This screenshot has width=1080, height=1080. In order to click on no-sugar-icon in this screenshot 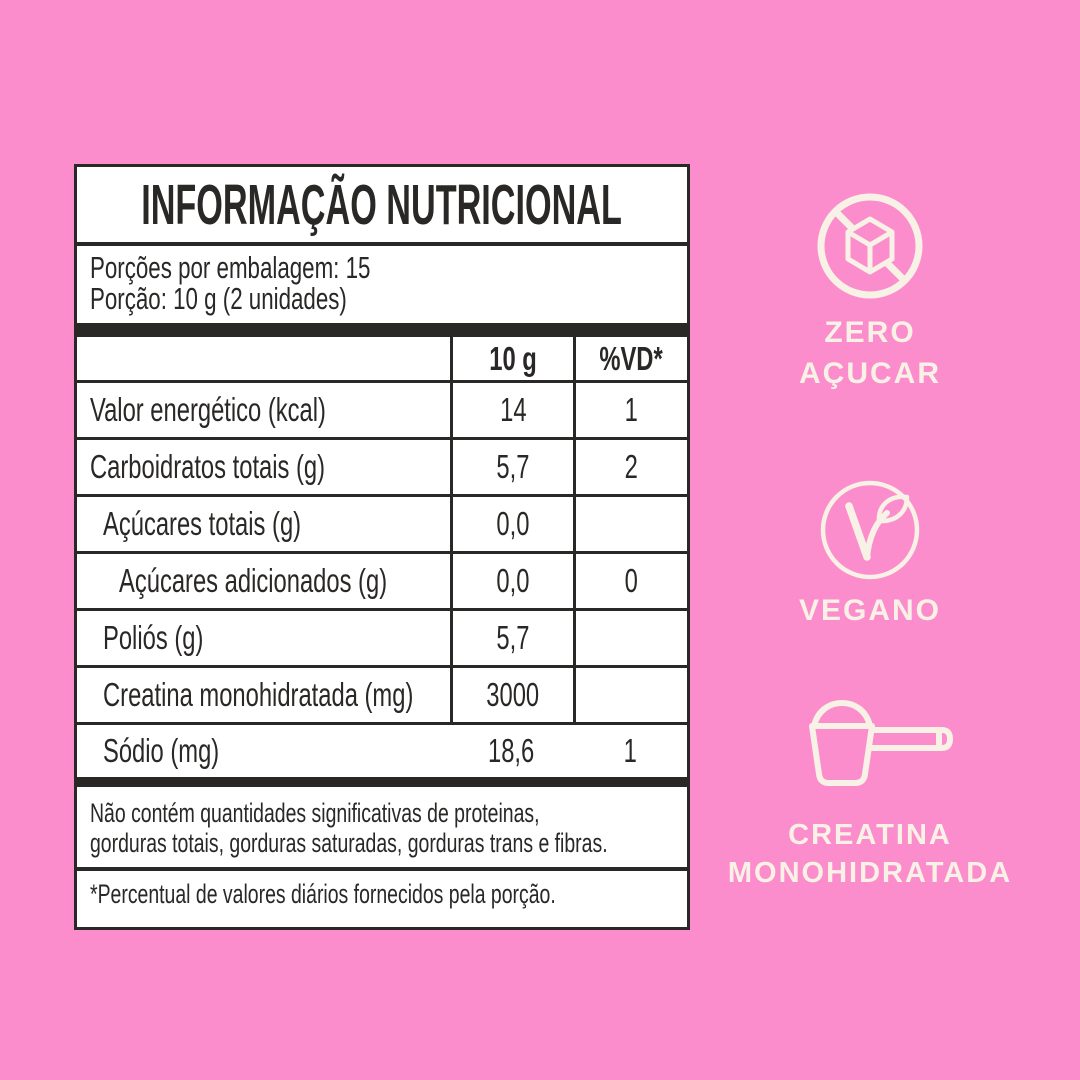, I will do `click(870, 246)`.